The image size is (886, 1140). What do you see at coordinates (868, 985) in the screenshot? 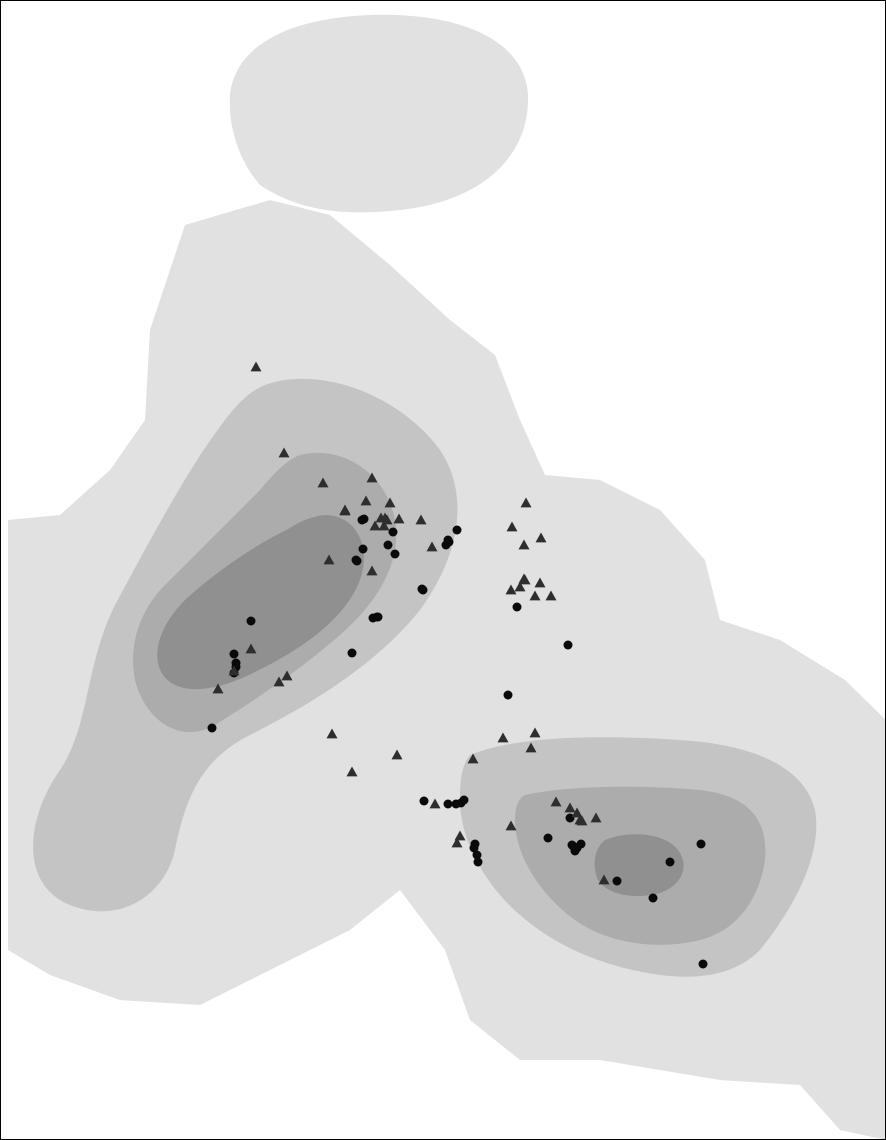
I see `density-region-right-edge` at bounding box center [868, 985].